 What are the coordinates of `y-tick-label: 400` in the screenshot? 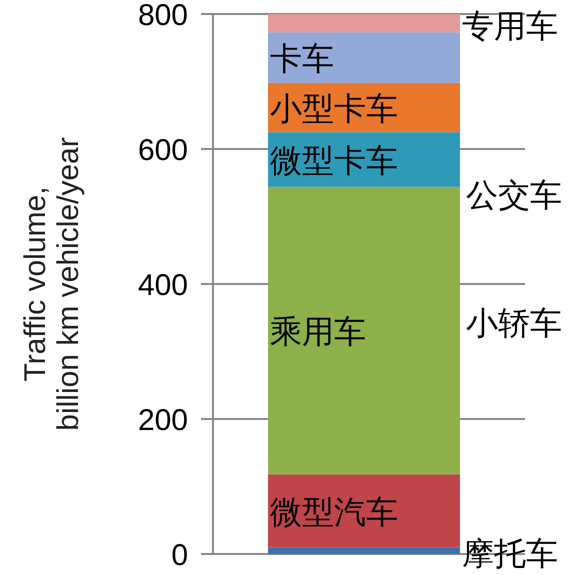 It's located at (163, 285).